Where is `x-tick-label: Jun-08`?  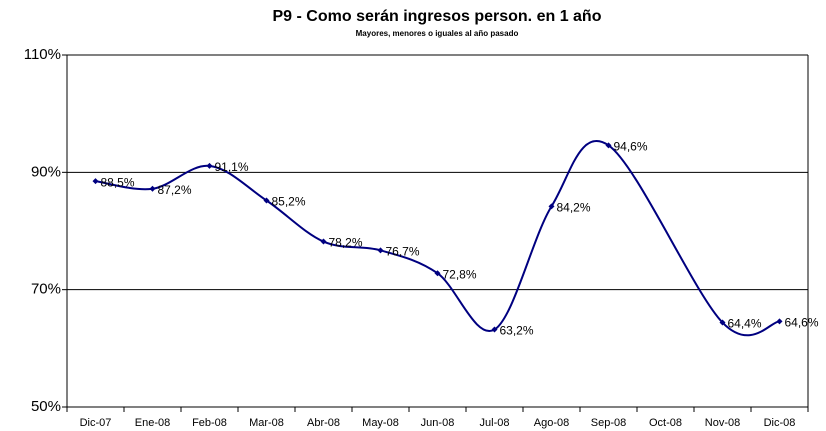
x-tick-label: Jun-08 is located at coordinates (438, 423).